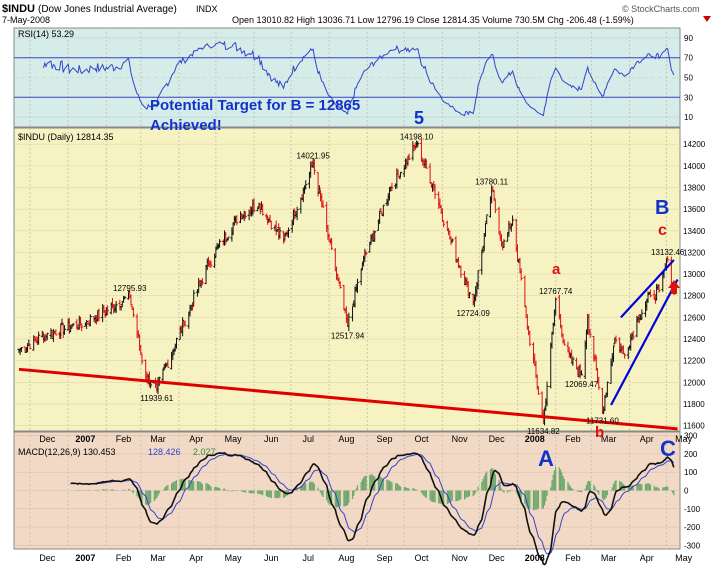  Describe the element at coordinates (556, 269) in the screenshot. I see `wave-a-label: a` at that location.